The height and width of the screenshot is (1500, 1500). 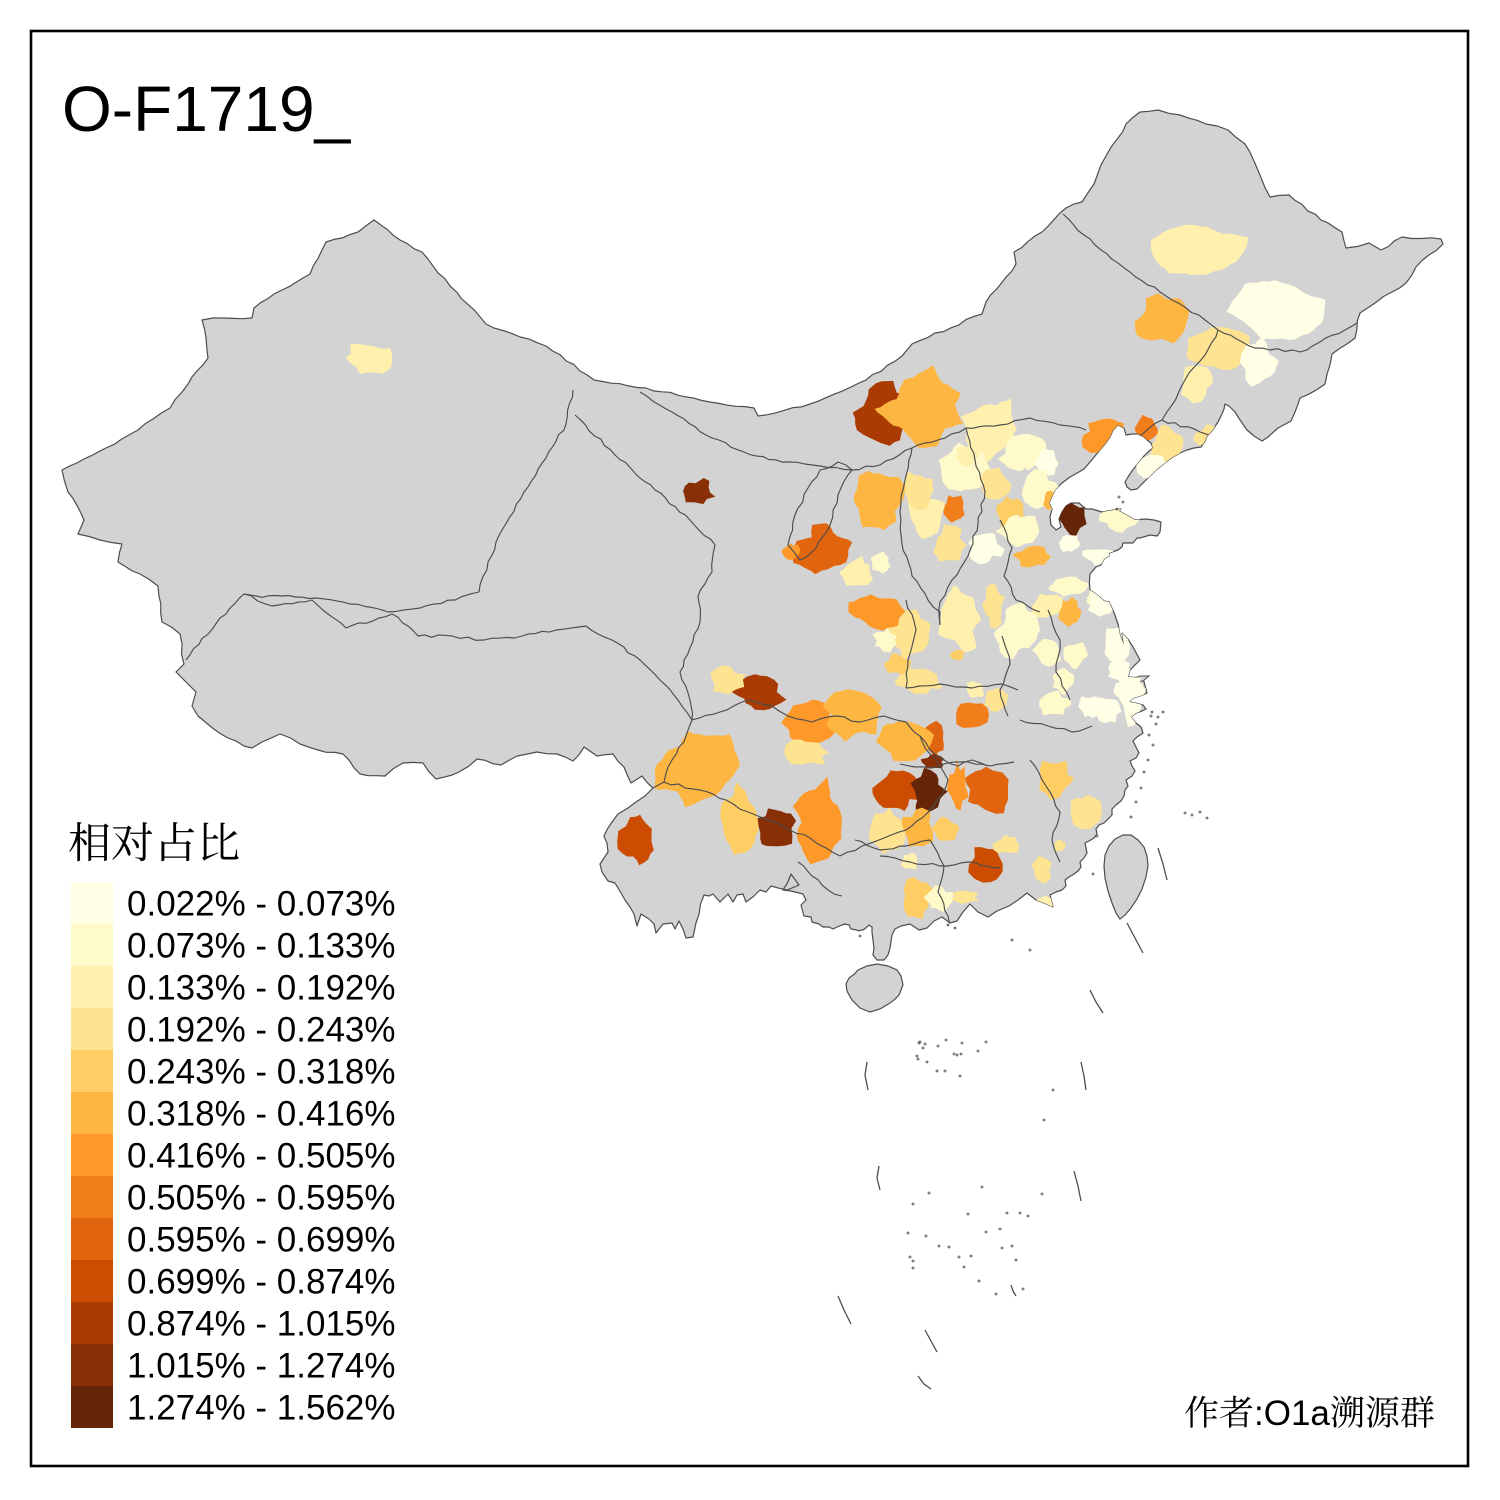 I want to click on svg-text: 0.022% - 0.073%, so click(x=261, y=904).